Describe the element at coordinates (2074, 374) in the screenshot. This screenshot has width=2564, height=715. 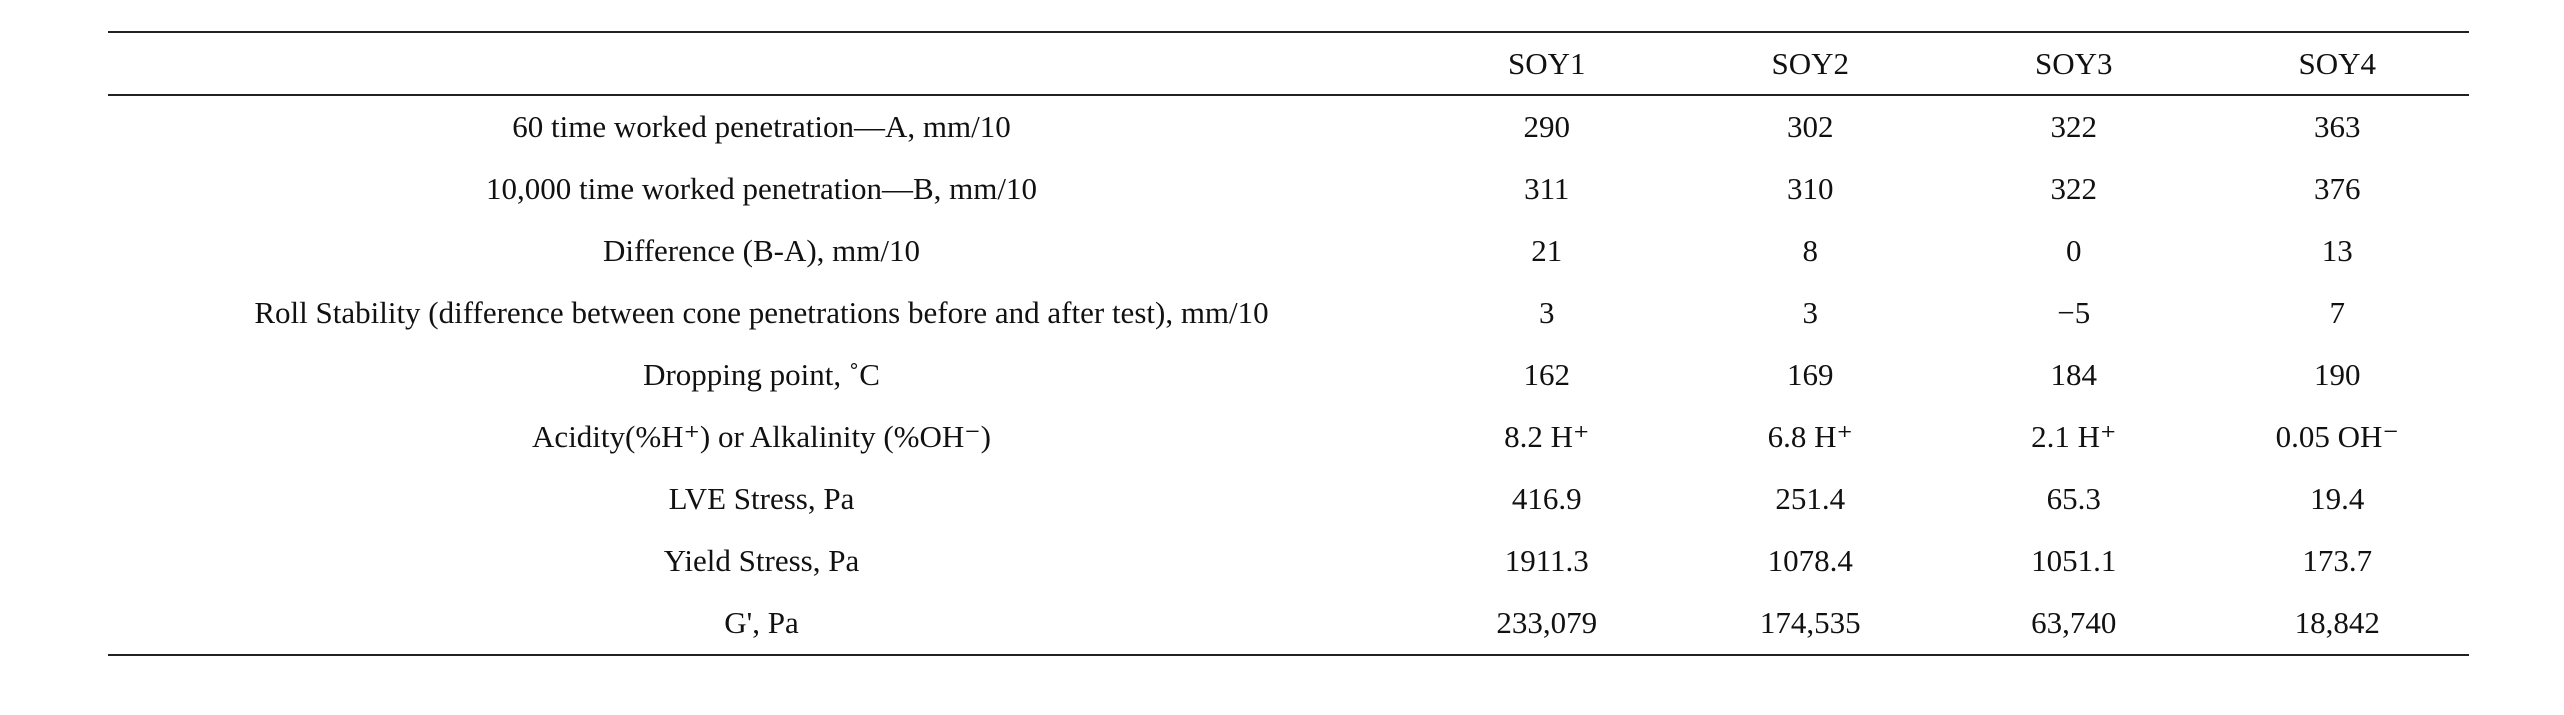
I see `table-cell: 184` at that location.